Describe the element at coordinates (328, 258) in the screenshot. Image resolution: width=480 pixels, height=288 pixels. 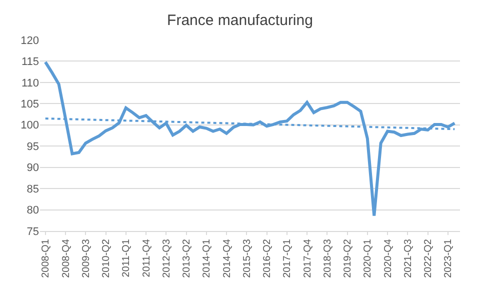
I see `x-tick-label: 2018-Q3` at that location.